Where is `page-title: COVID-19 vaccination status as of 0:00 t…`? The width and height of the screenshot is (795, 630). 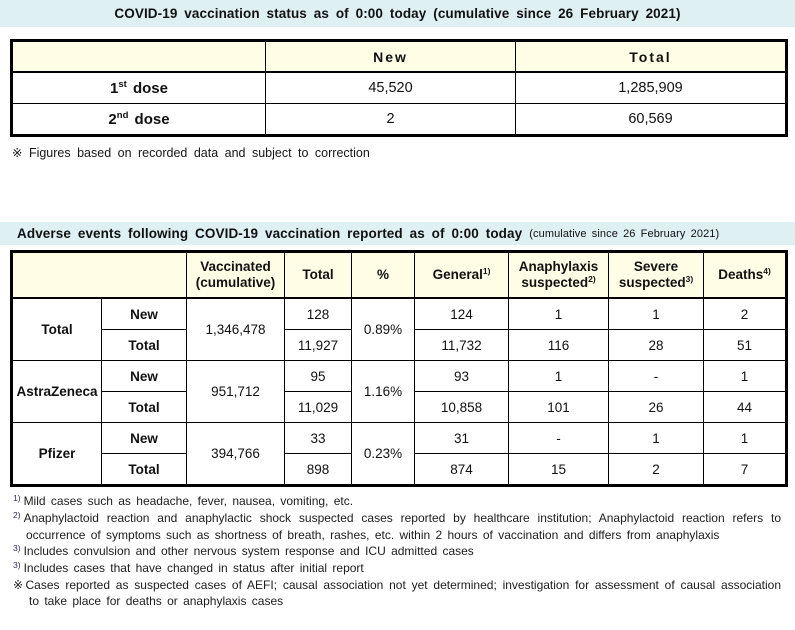
page-title: COVID-19 vaccination status as of 0:00 t… is located at coordinates (397, 13).